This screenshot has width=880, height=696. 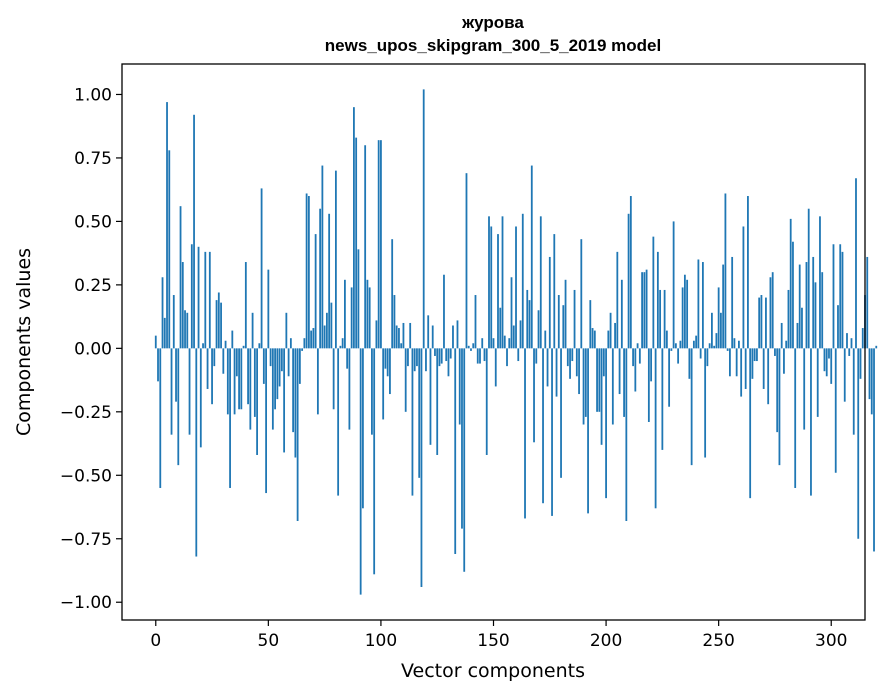 I want to click on chart-title-model: news_upos_skipgram_300_5_2019 model, so click(x=493, y=45).